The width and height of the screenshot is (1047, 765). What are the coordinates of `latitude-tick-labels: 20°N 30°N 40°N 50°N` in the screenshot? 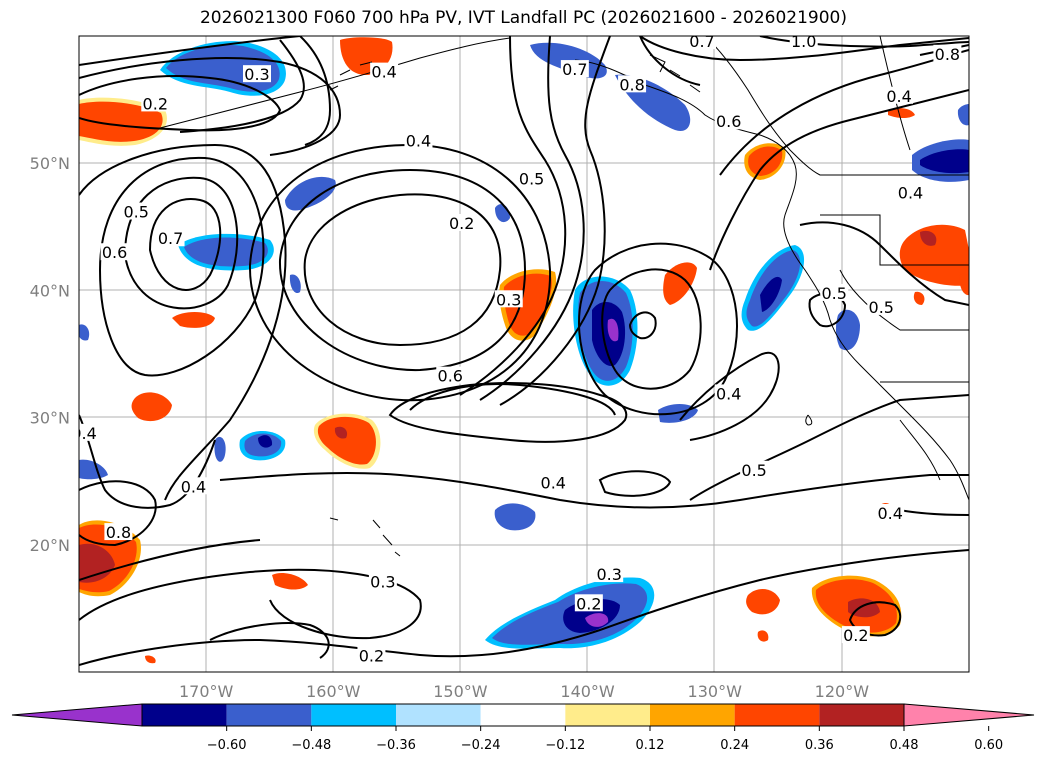 It's located at (50, 354).